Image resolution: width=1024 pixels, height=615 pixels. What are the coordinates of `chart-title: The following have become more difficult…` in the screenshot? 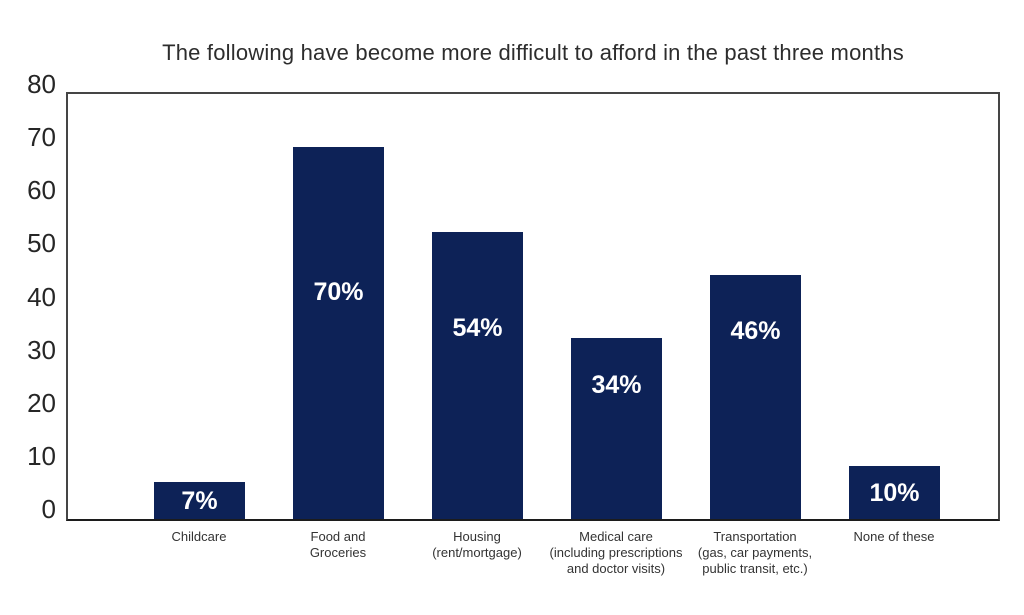 It's located at (533, 52).